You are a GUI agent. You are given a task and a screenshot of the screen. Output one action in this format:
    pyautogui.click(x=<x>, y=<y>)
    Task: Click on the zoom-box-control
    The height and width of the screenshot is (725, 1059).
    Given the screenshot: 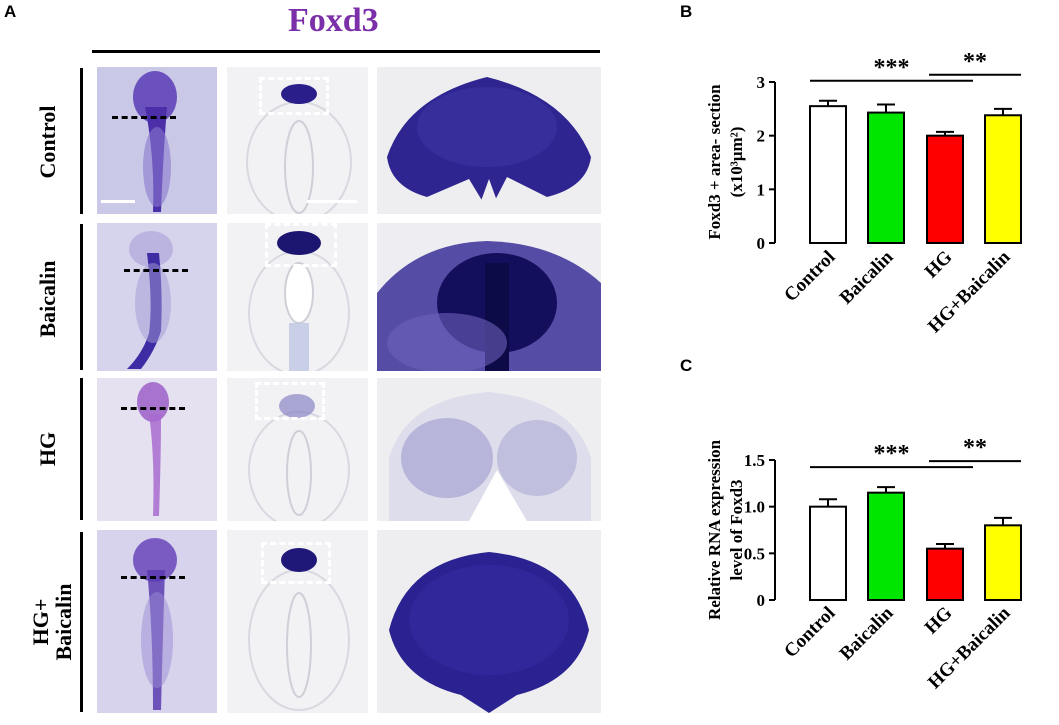 What is the action you would take?
    pyautogui.click(x=294, y=96)
    